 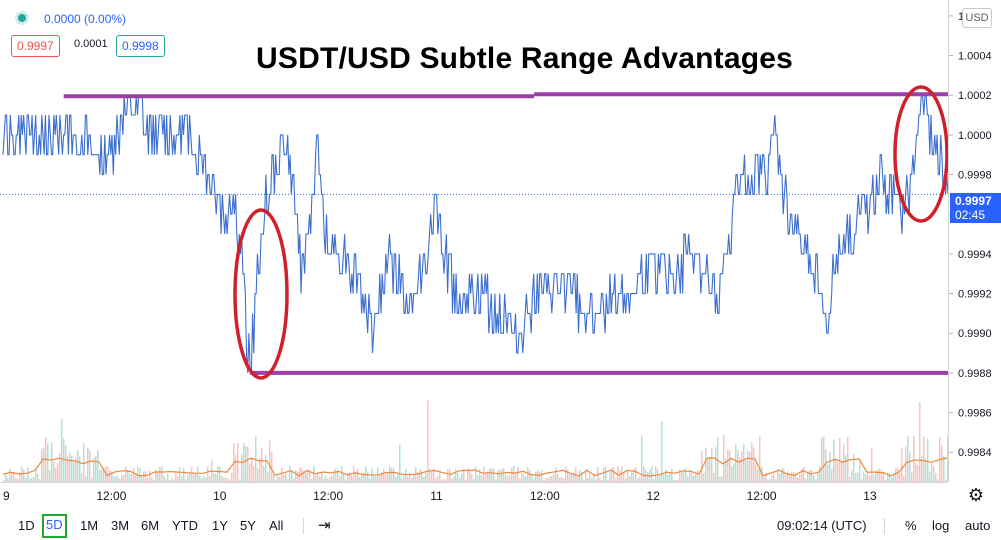 What do you see at coordinates (762, 496) in the screenshot?
I see `time-tick-label: 12:00` at bounding box center [762, 496].